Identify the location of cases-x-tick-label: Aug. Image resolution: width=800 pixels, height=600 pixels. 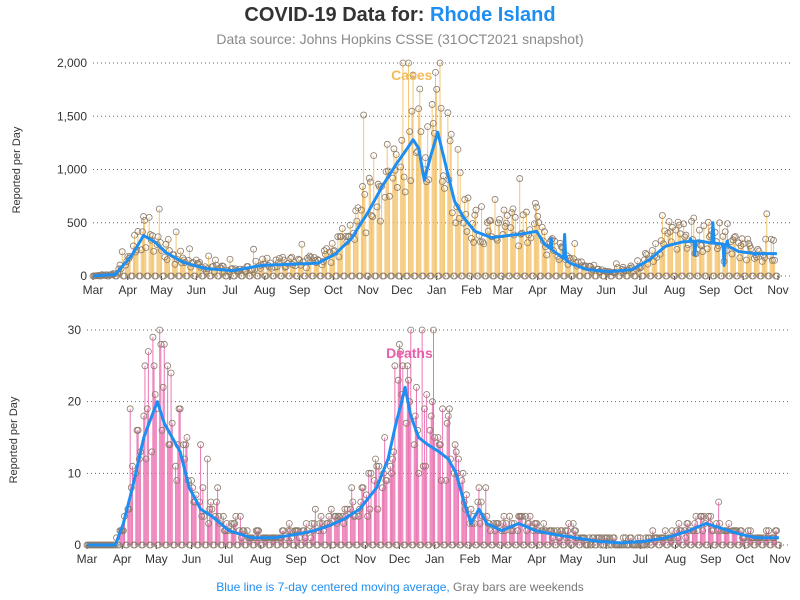
(674, 290).